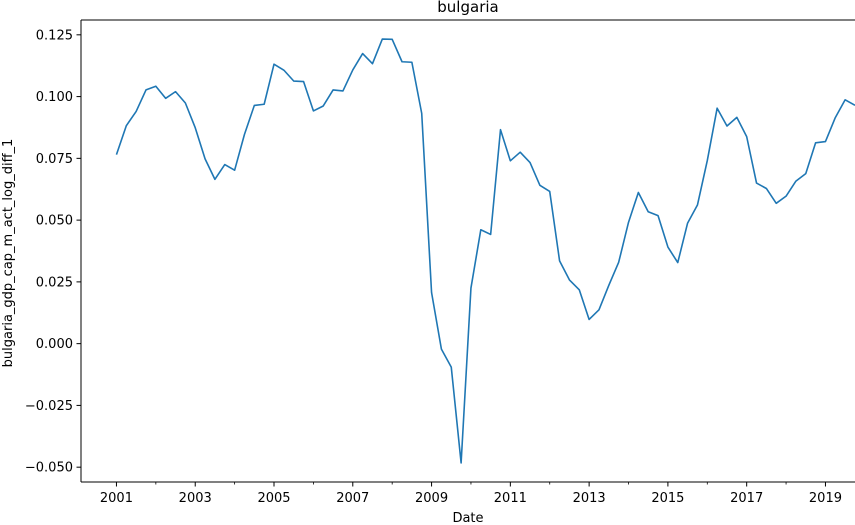  What do you see at coordinates (54, 97) in the screenshot?
I see `y-tick-label: 0.100` at bounding box center [54, 97].